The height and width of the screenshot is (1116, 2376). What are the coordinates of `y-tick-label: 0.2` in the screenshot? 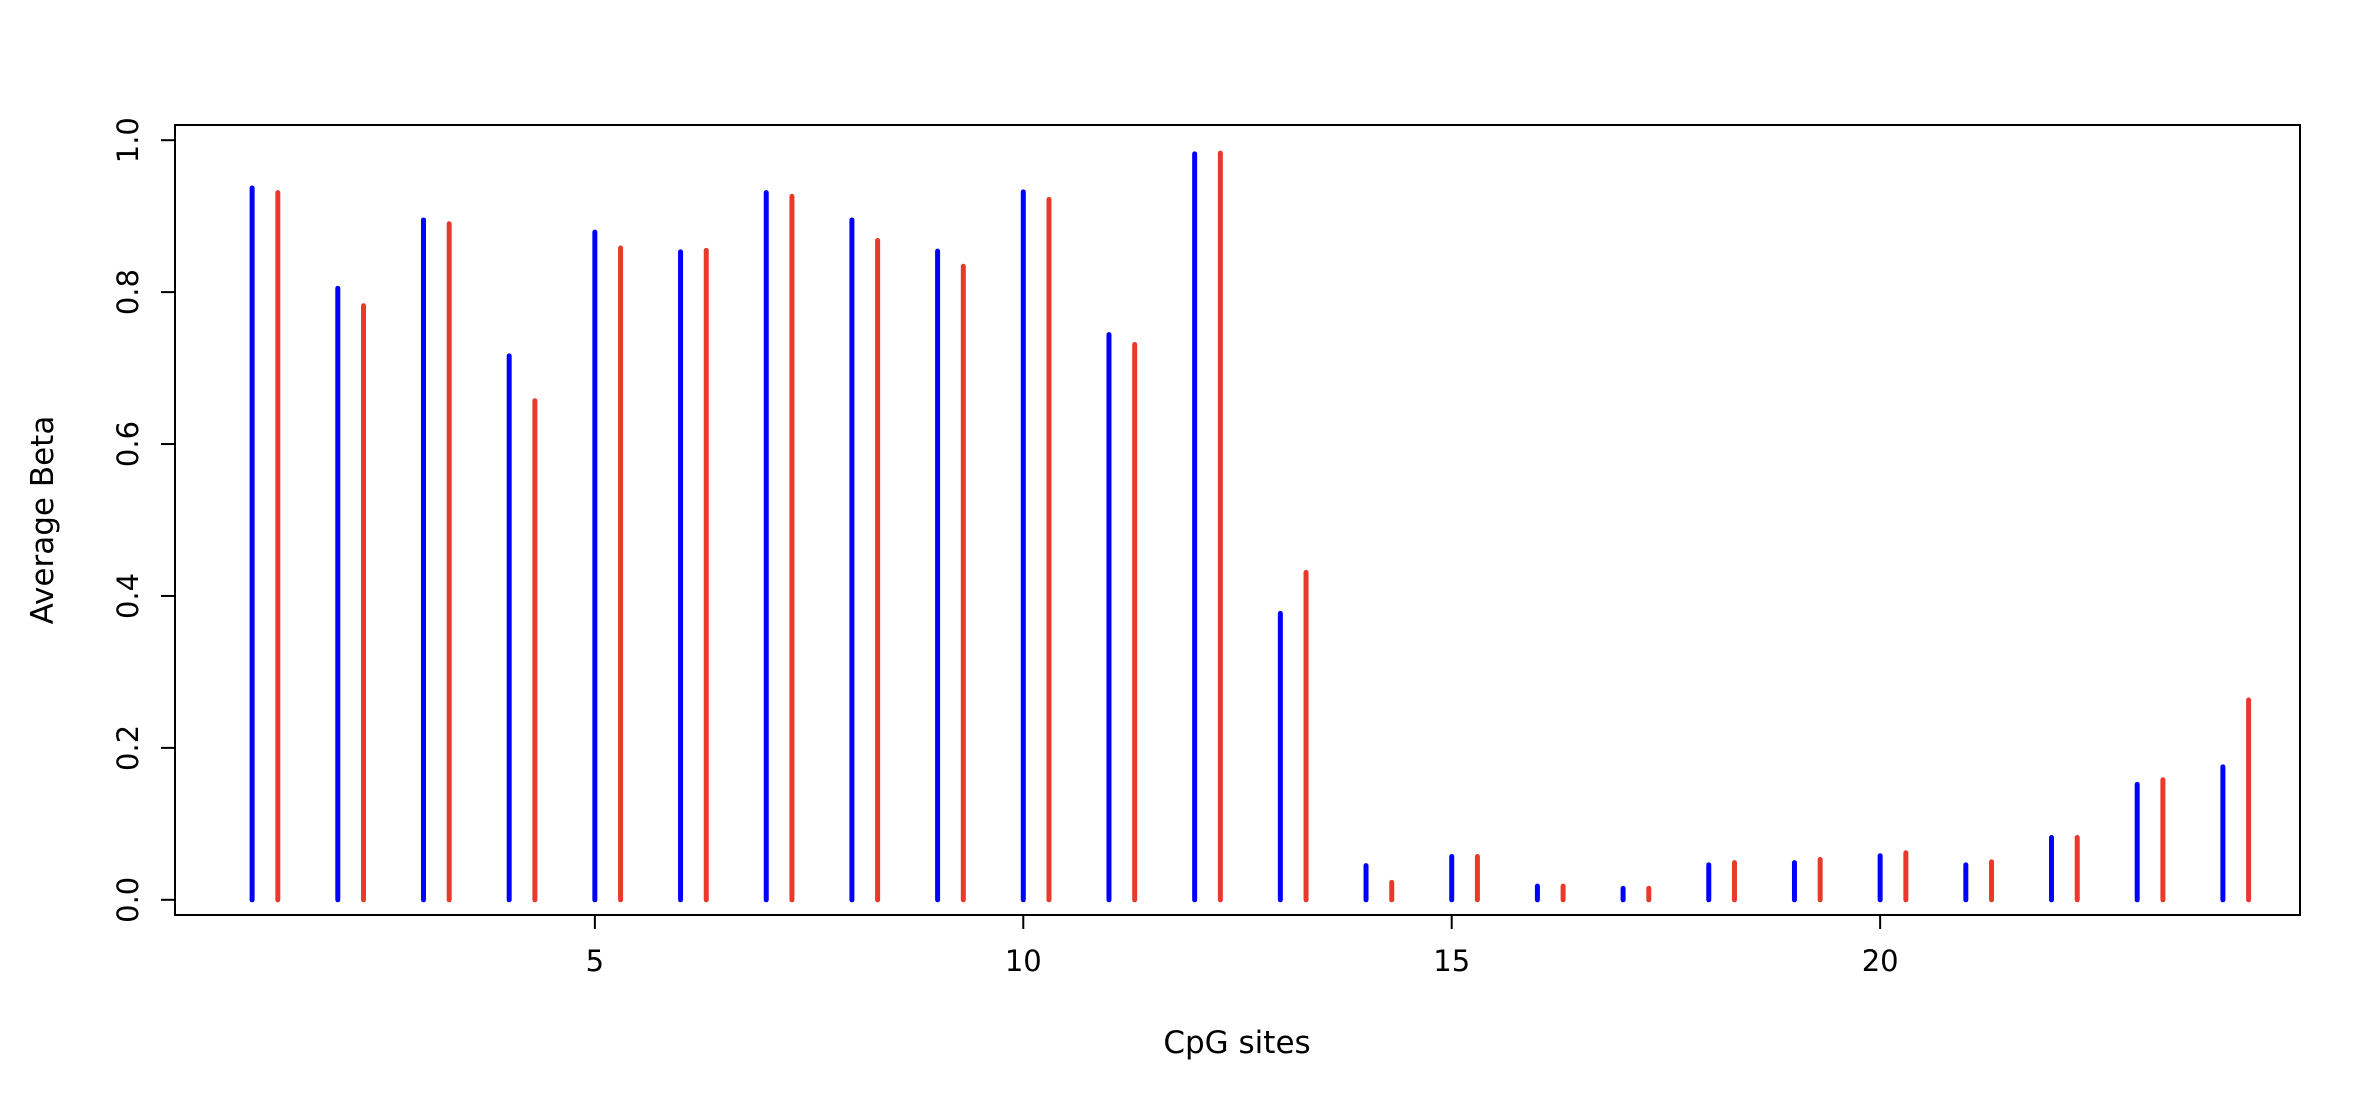 It's located at (128, 748).